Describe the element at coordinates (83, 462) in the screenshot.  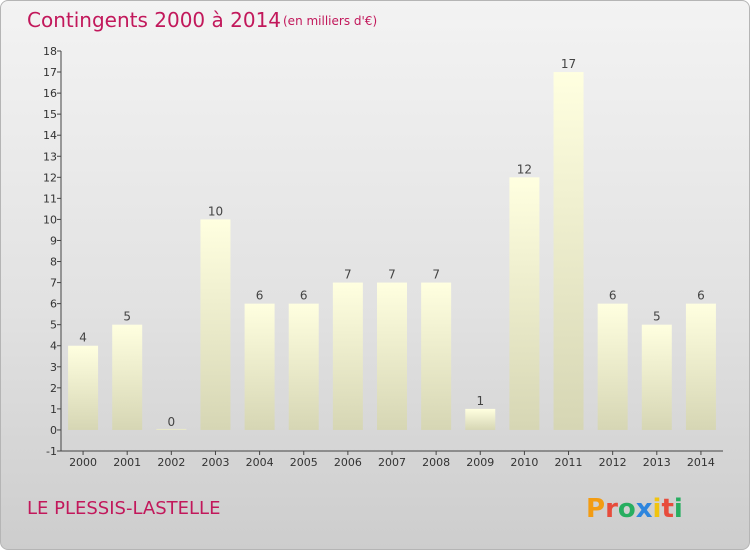
I see `x-tick-label: 2000` at that location.